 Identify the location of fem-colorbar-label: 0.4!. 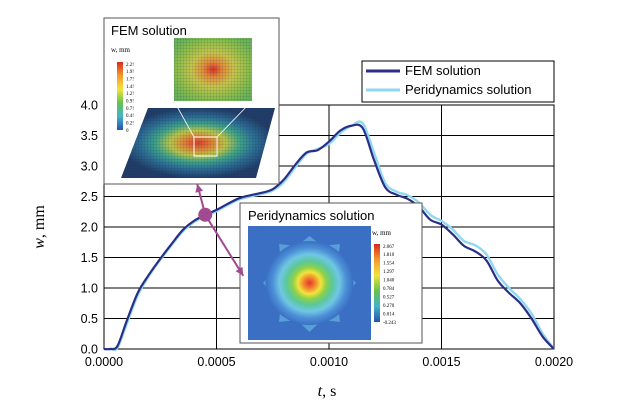
(130, 116).